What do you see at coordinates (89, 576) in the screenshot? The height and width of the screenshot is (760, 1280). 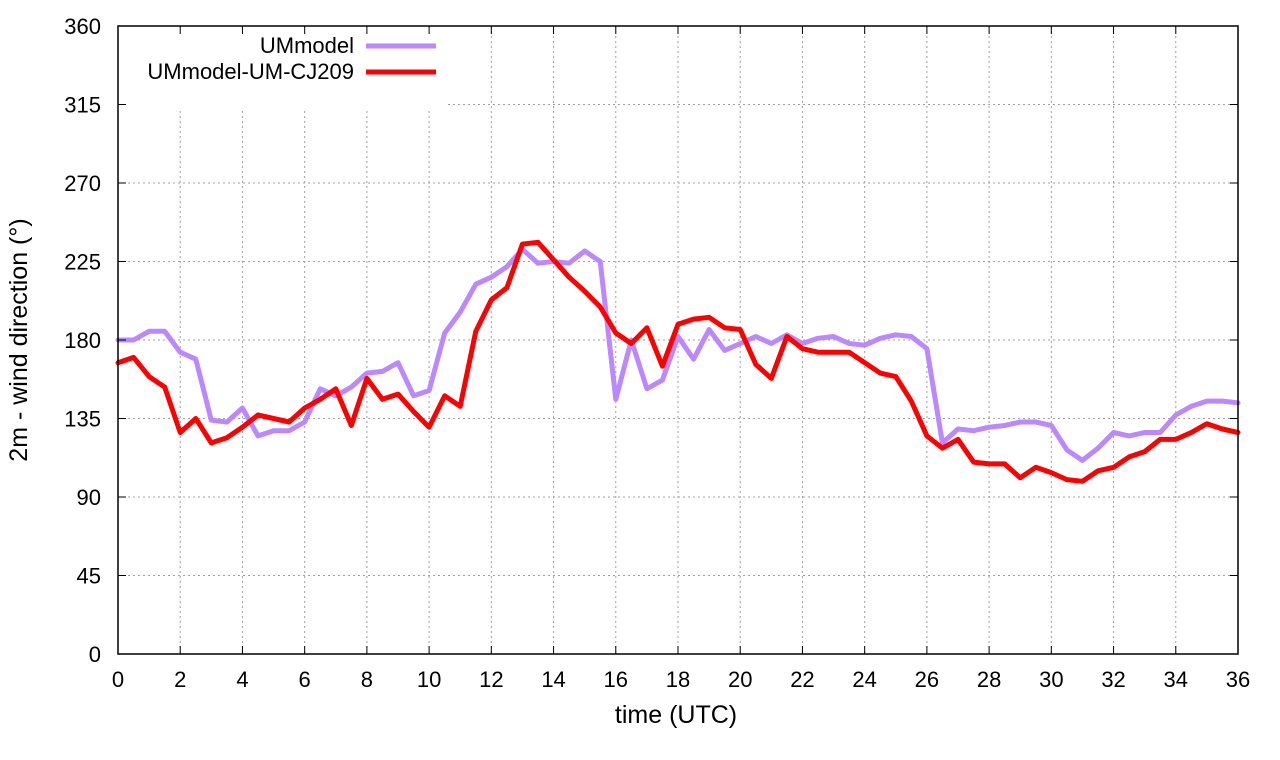 I see `y-tick-label: 45` at bounding box center [89, 576].